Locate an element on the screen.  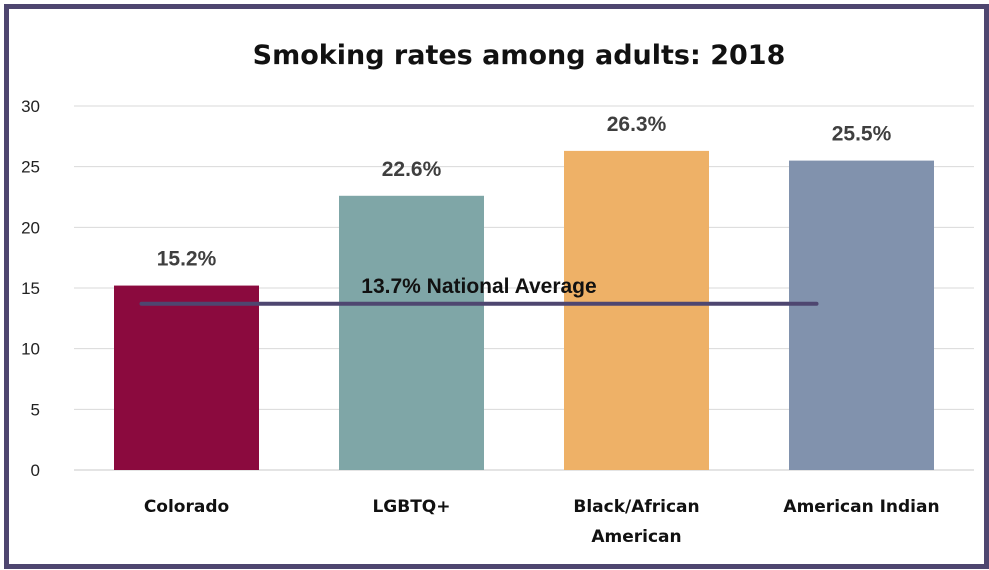
y-axis-ticks: 0 5 10 15 20 25 30 is located at coordinates (30, 288).